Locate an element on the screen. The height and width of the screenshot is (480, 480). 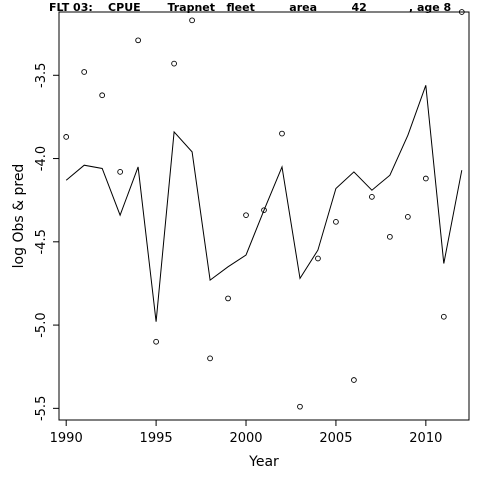
y-tick-label: -5.0 is located at coordinates (41, 324).